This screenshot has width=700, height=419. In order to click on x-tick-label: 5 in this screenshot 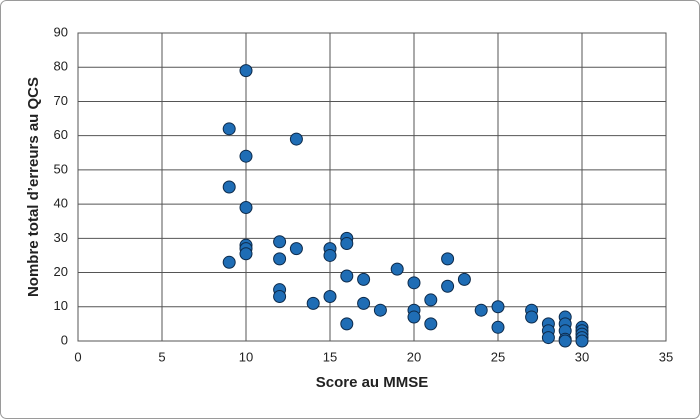, I will do `click(161, 356)`.